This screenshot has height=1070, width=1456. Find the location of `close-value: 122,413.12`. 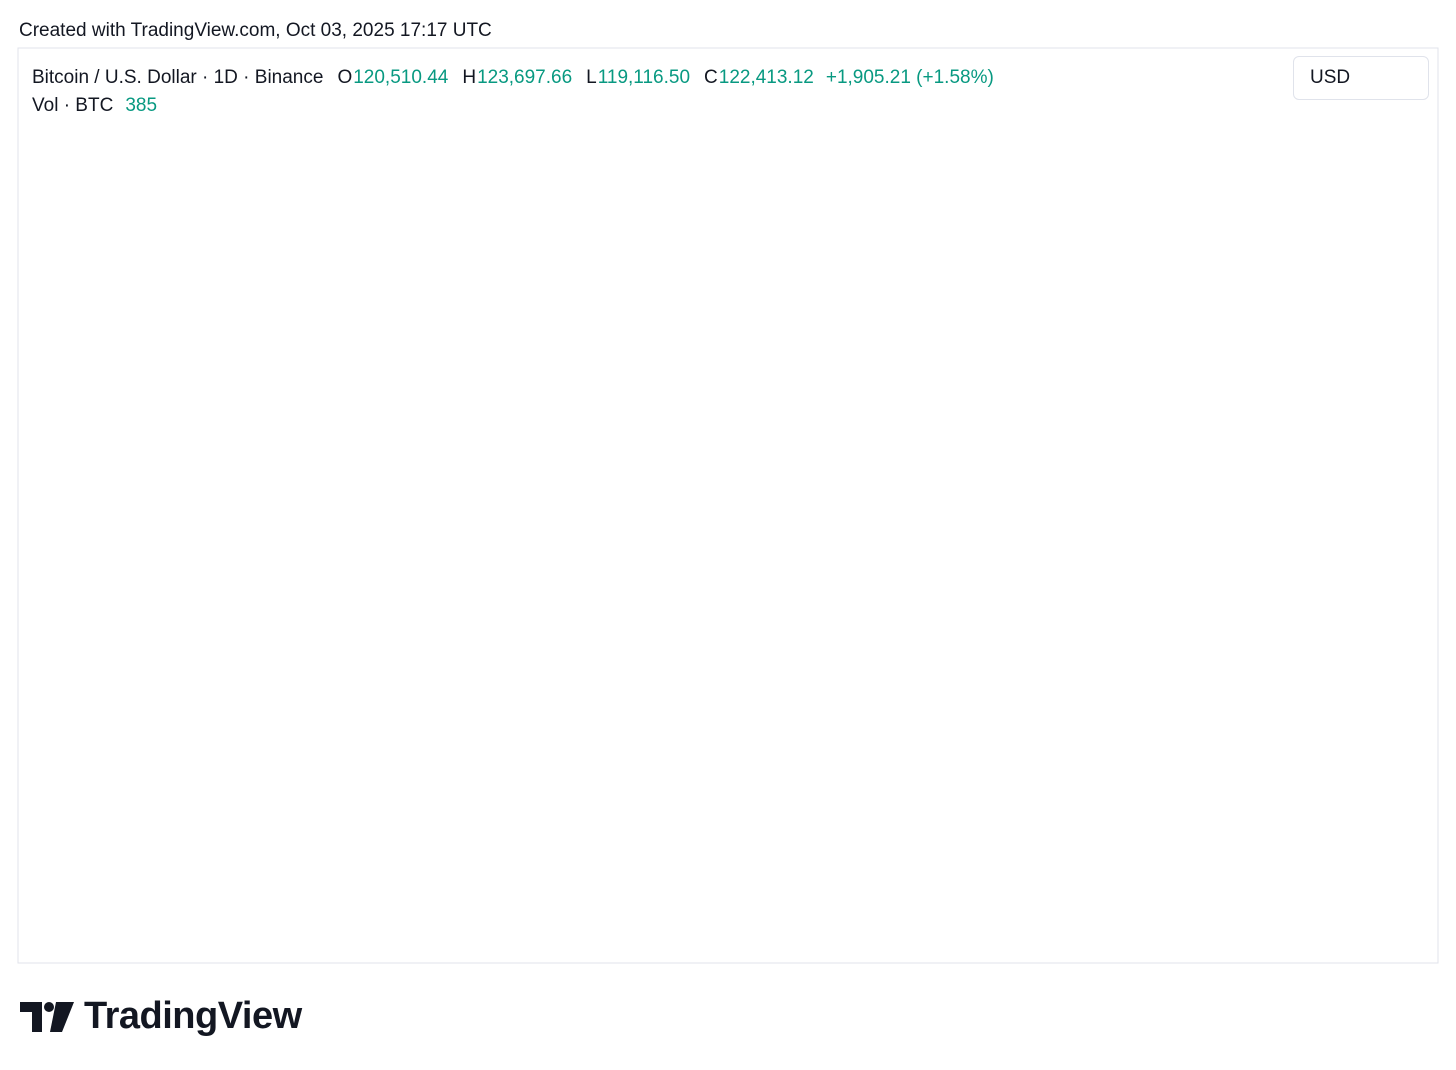

close-value: 122,413.12 is located at coordinates (766, 77).